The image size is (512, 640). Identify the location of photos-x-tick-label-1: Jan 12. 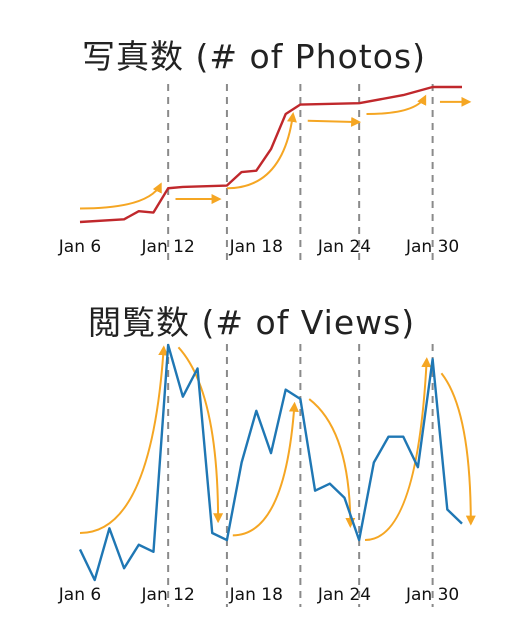
(168, 247).